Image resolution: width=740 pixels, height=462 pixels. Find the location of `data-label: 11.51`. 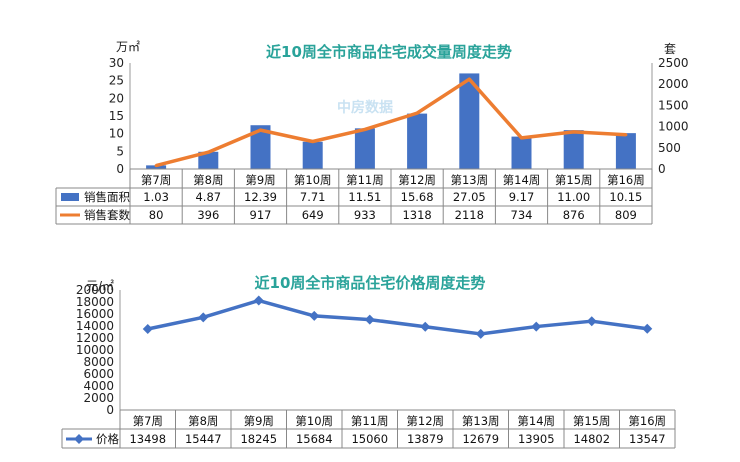

data-label: 11.51 is located at coordinates (364, 197).